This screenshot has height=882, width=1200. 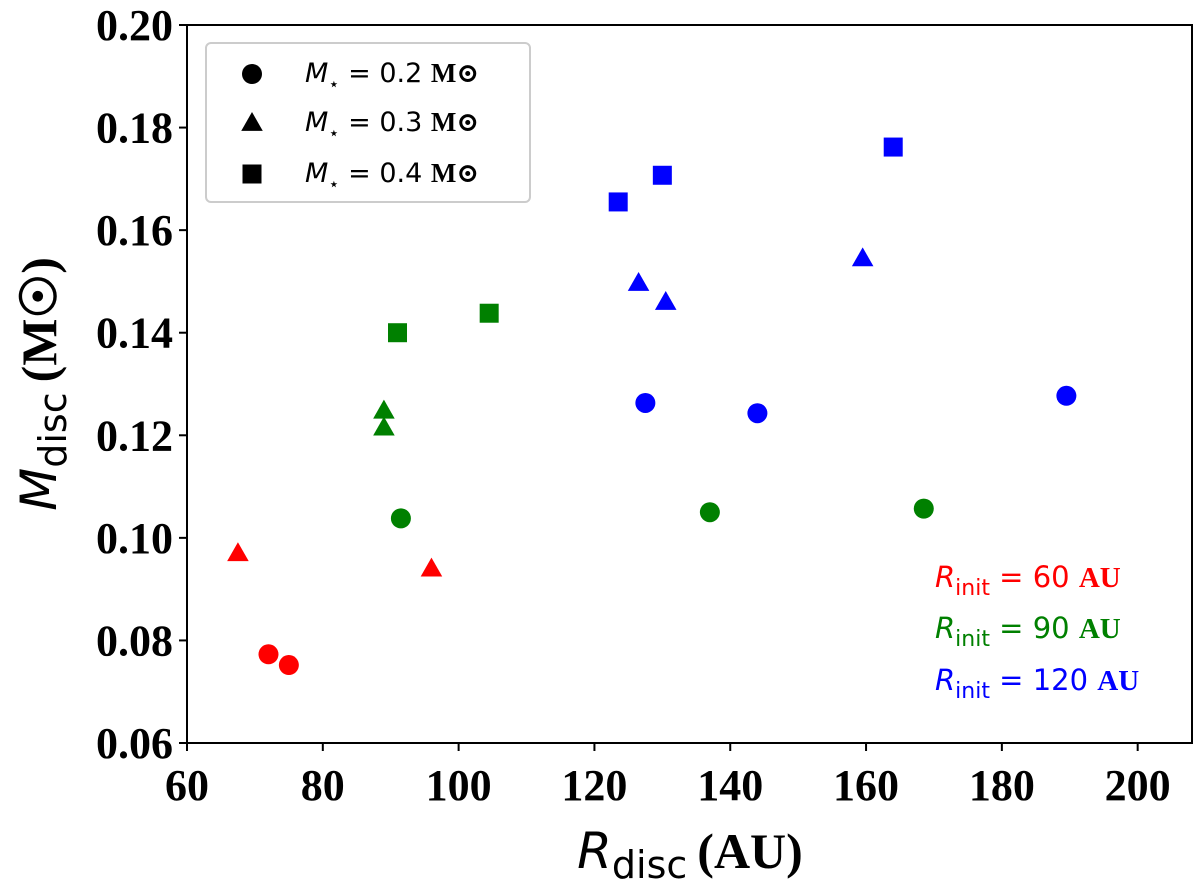 I want to click on legend-frame, so click(x=368, y=122).